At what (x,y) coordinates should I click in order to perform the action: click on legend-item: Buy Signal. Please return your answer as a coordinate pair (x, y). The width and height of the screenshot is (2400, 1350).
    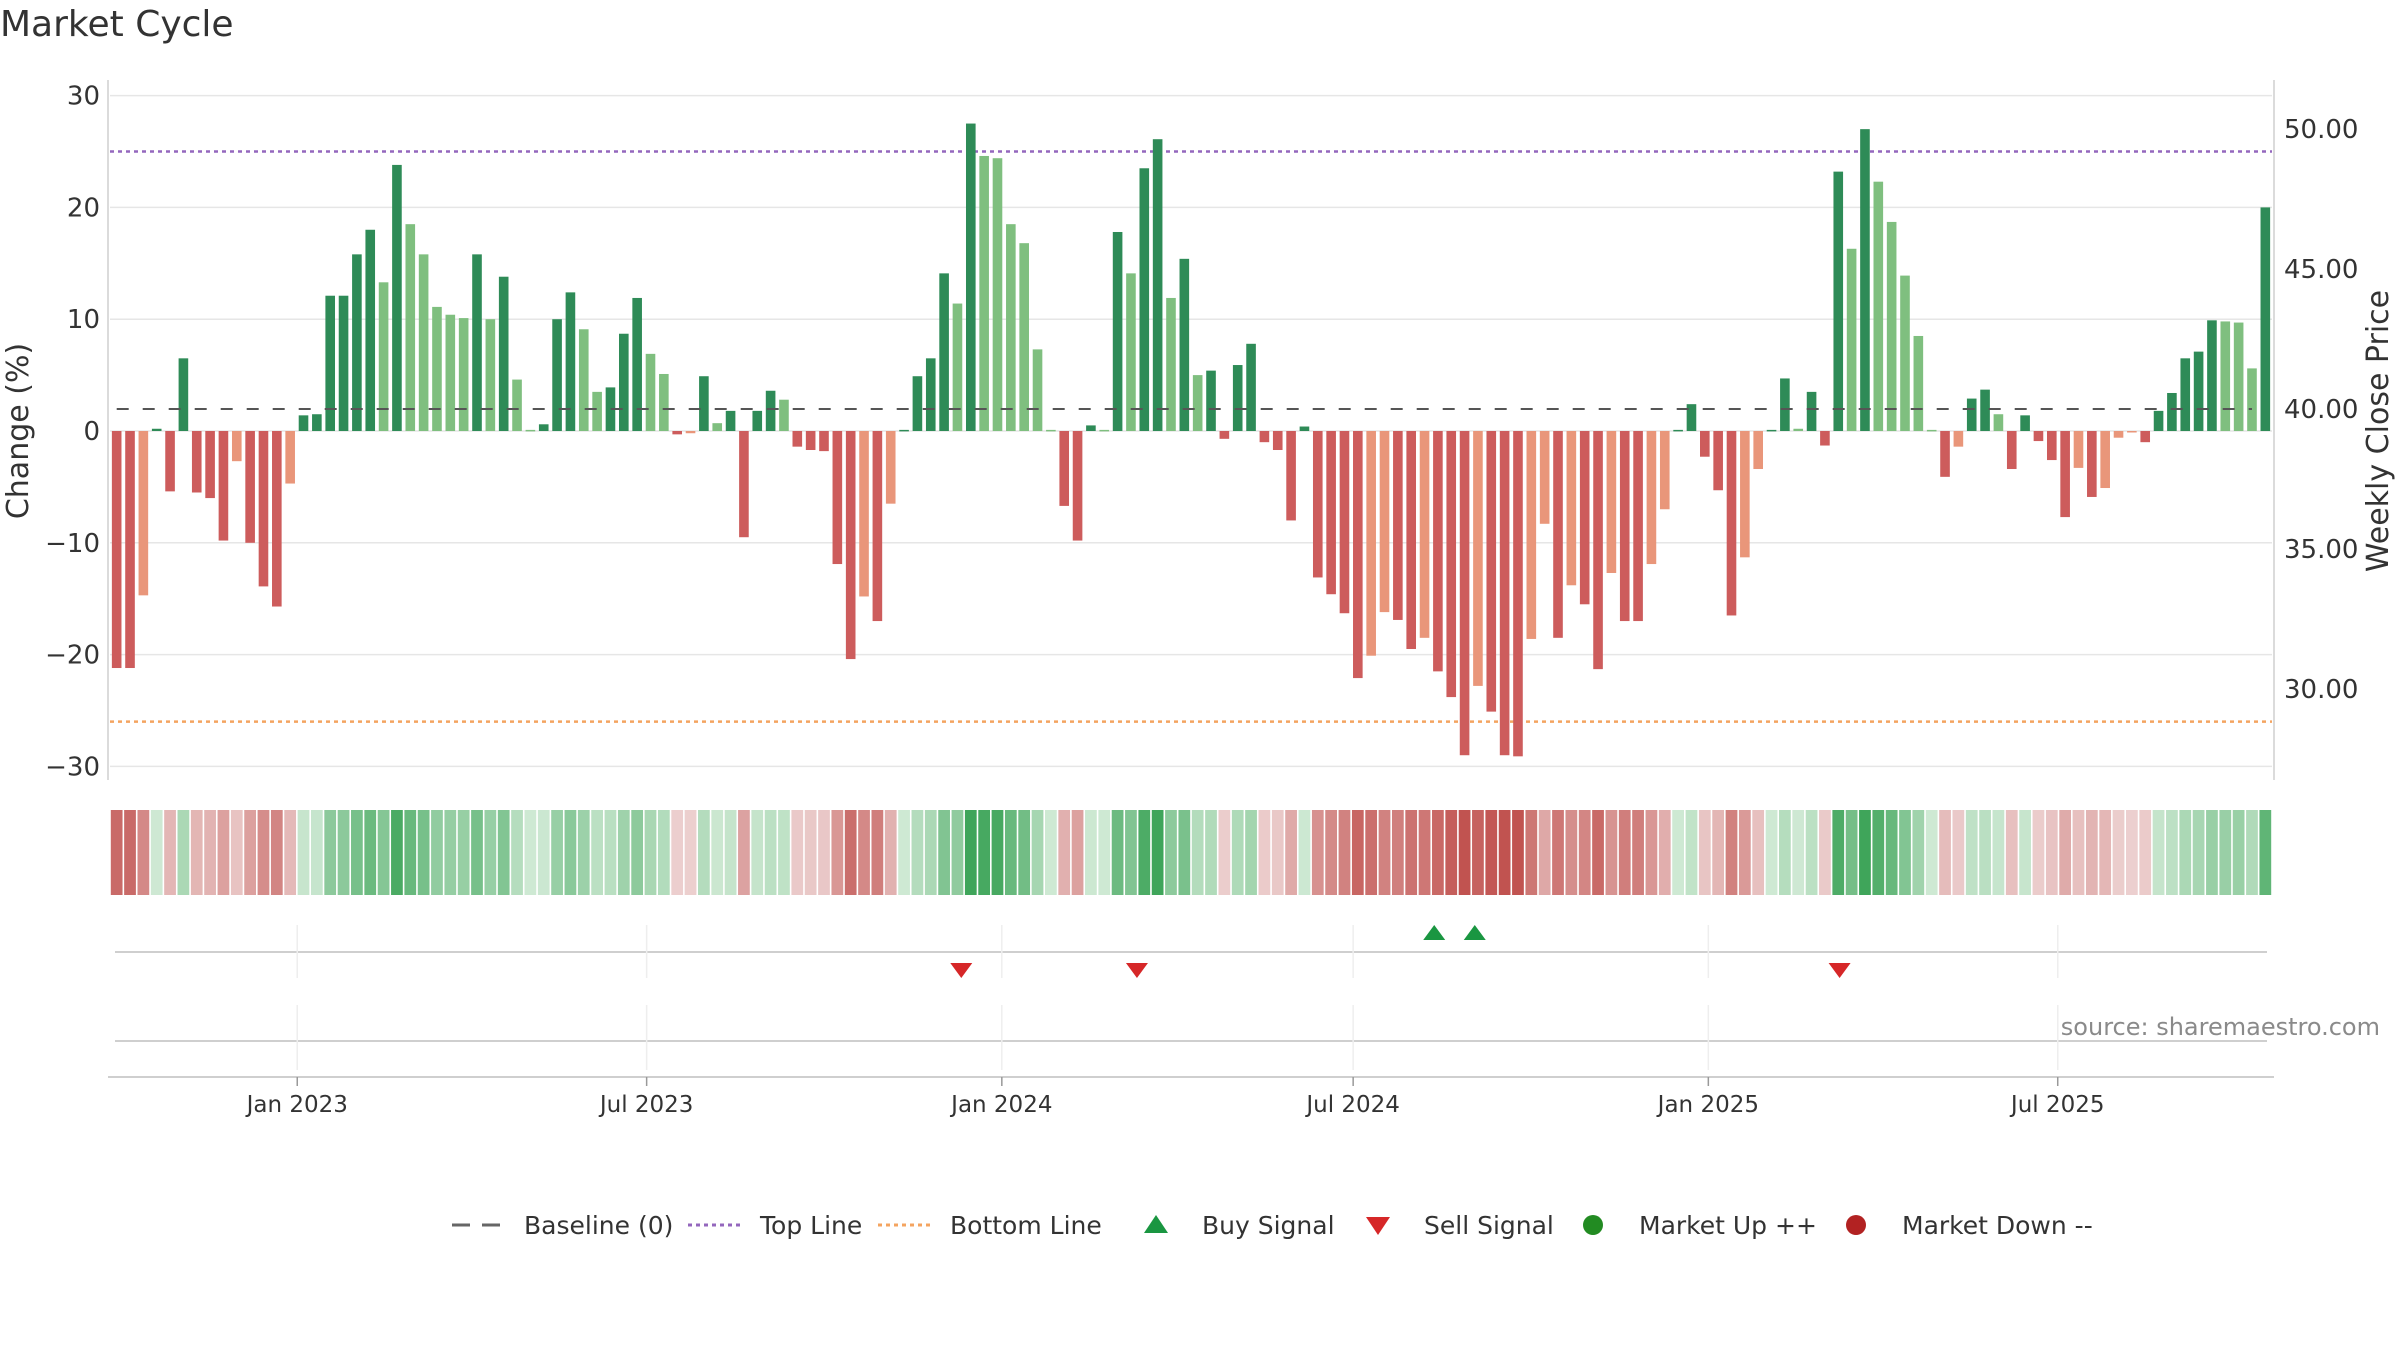
    Looking at the image, I should click on (1239, 1225).